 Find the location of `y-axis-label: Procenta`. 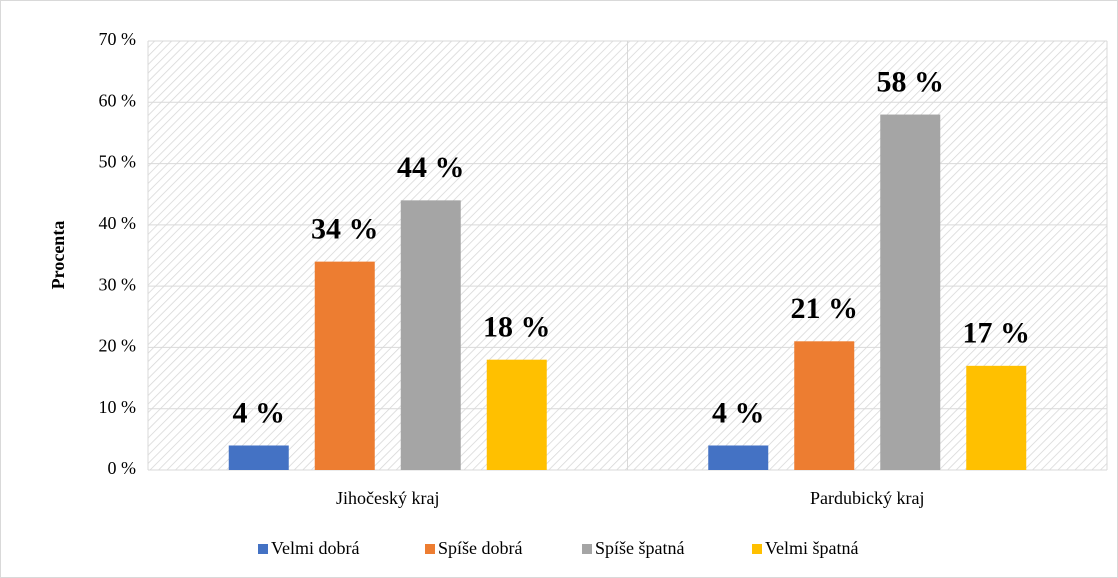

y-axis-label: Procenta is located at coordinates (58, 255).